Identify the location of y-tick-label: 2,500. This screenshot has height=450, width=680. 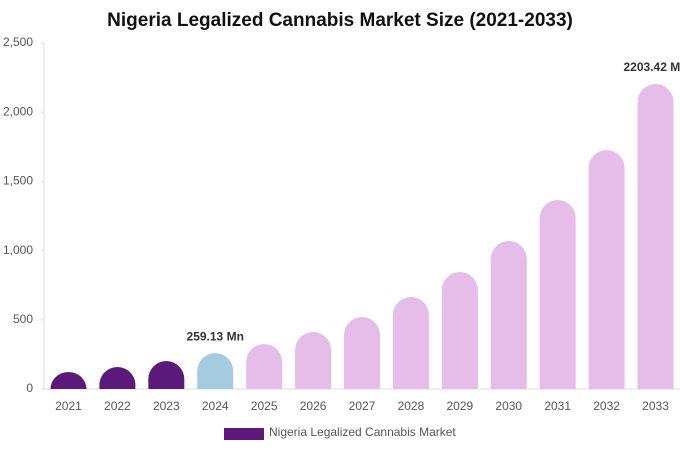
(18, 42).